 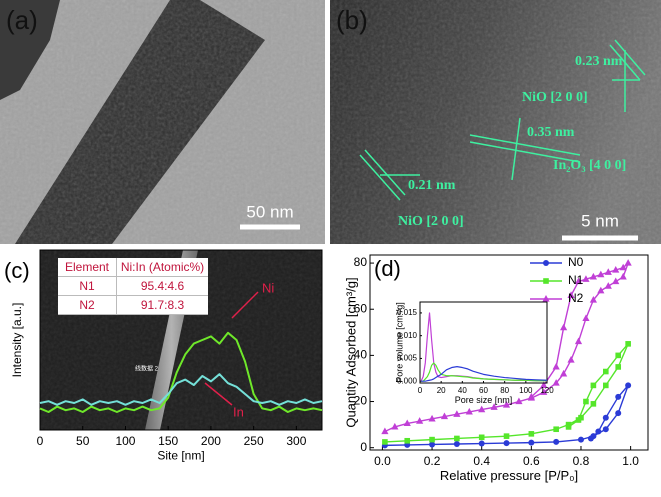 What do you see at coordinates (162, 286) in the screenshot?
I see `table-cell: 95.4:4.6` at bounding box center [162, 286].